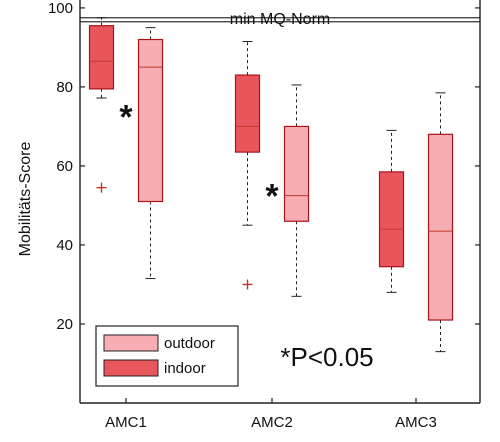 This screenshot has width=500, height=442. Describe the element at coordinates (64, 245) in the screenshot. I see `y-tick-label: 40` at that location.